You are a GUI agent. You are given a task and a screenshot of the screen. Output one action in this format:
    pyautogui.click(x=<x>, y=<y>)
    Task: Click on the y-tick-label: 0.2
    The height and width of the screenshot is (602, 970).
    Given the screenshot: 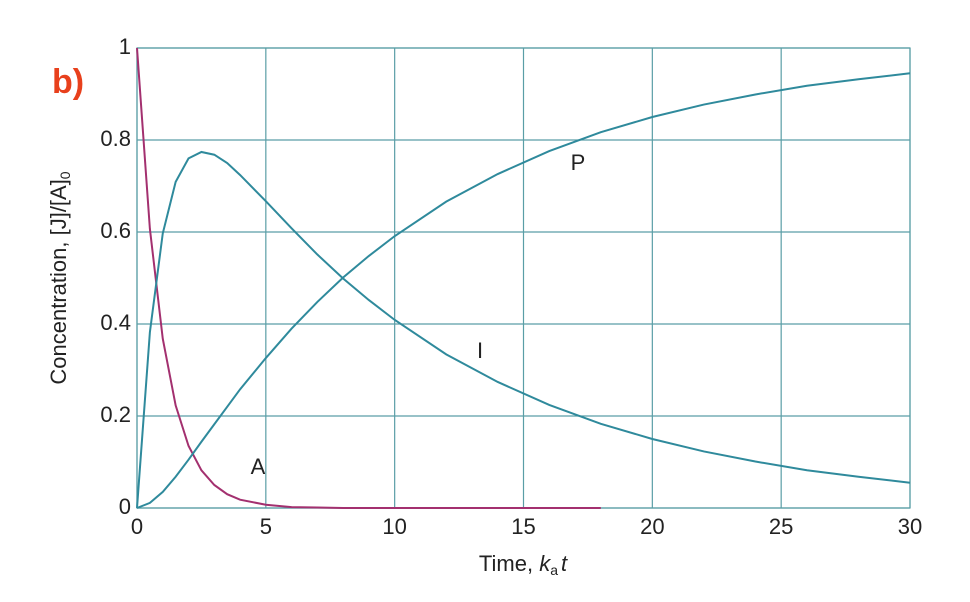 What is the action you would take?
    pyautogui.click(x=115, y=414)
    